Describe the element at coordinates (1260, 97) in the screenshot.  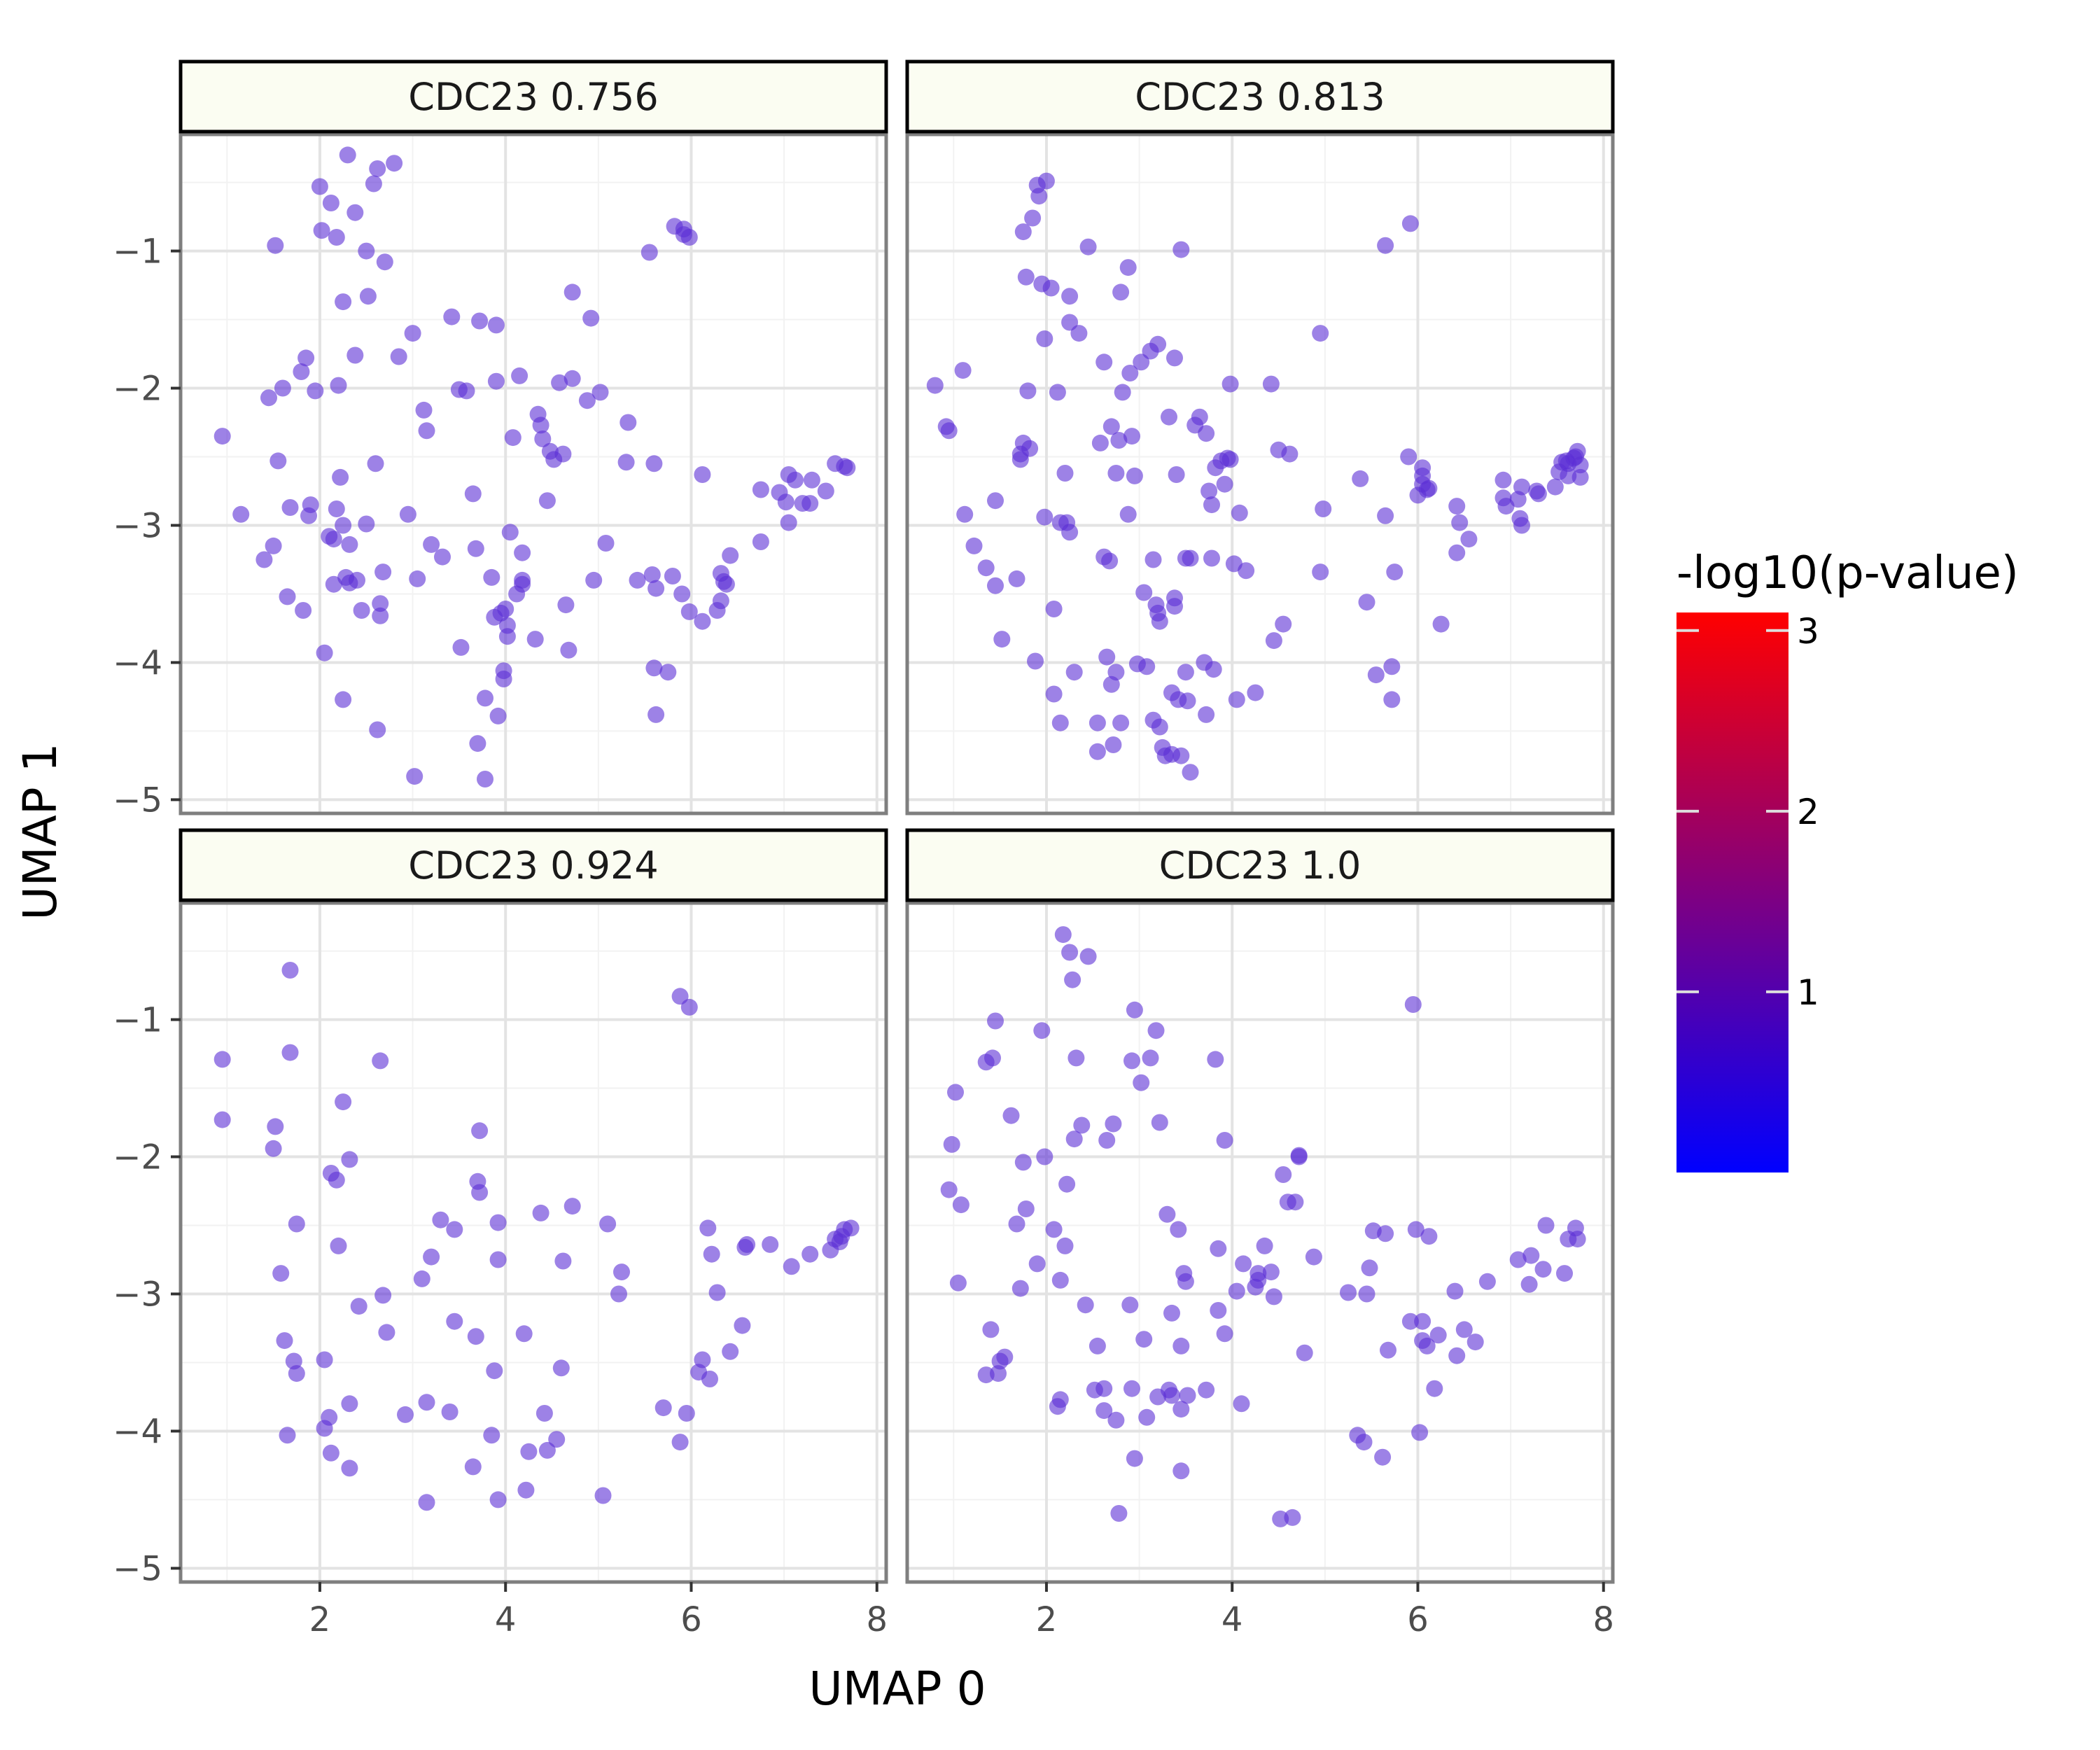
I see `facet-strip-label-cdc23-0-813: CDC23 0.813` at that location.